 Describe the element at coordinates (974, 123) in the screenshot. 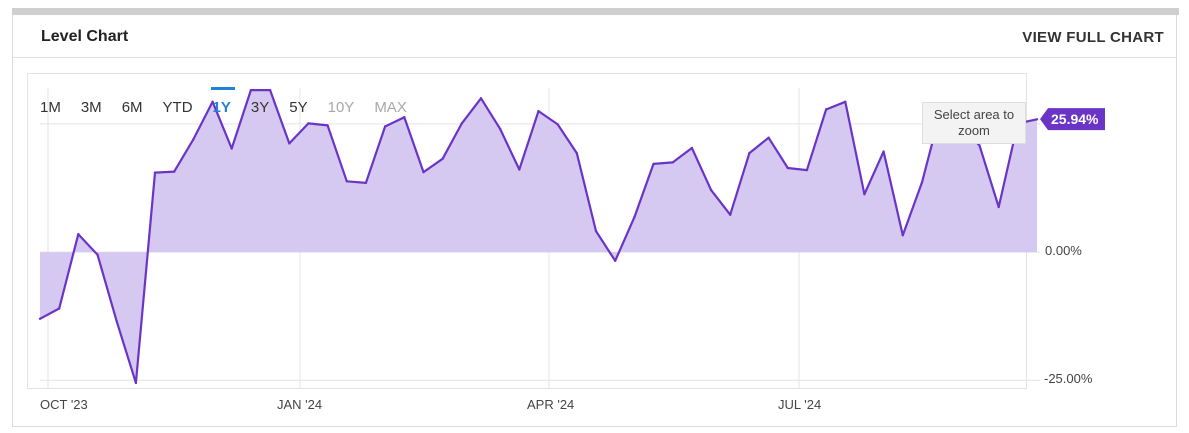

I see `select-area-to-zoom-hint: Select area to zoom` at that location.